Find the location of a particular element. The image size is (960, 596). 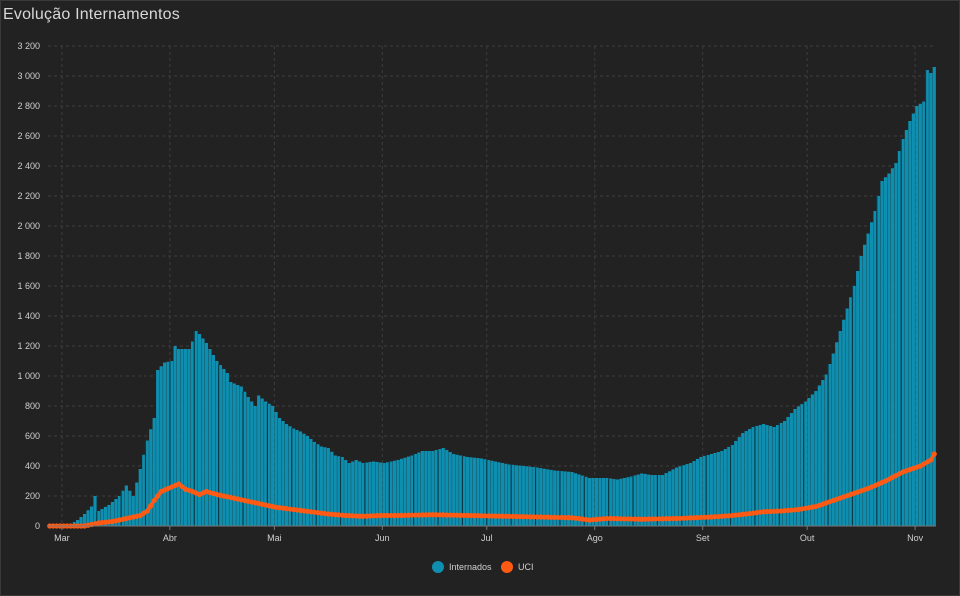

legend-label-internados: Internados is located at coordinates (470, 567).